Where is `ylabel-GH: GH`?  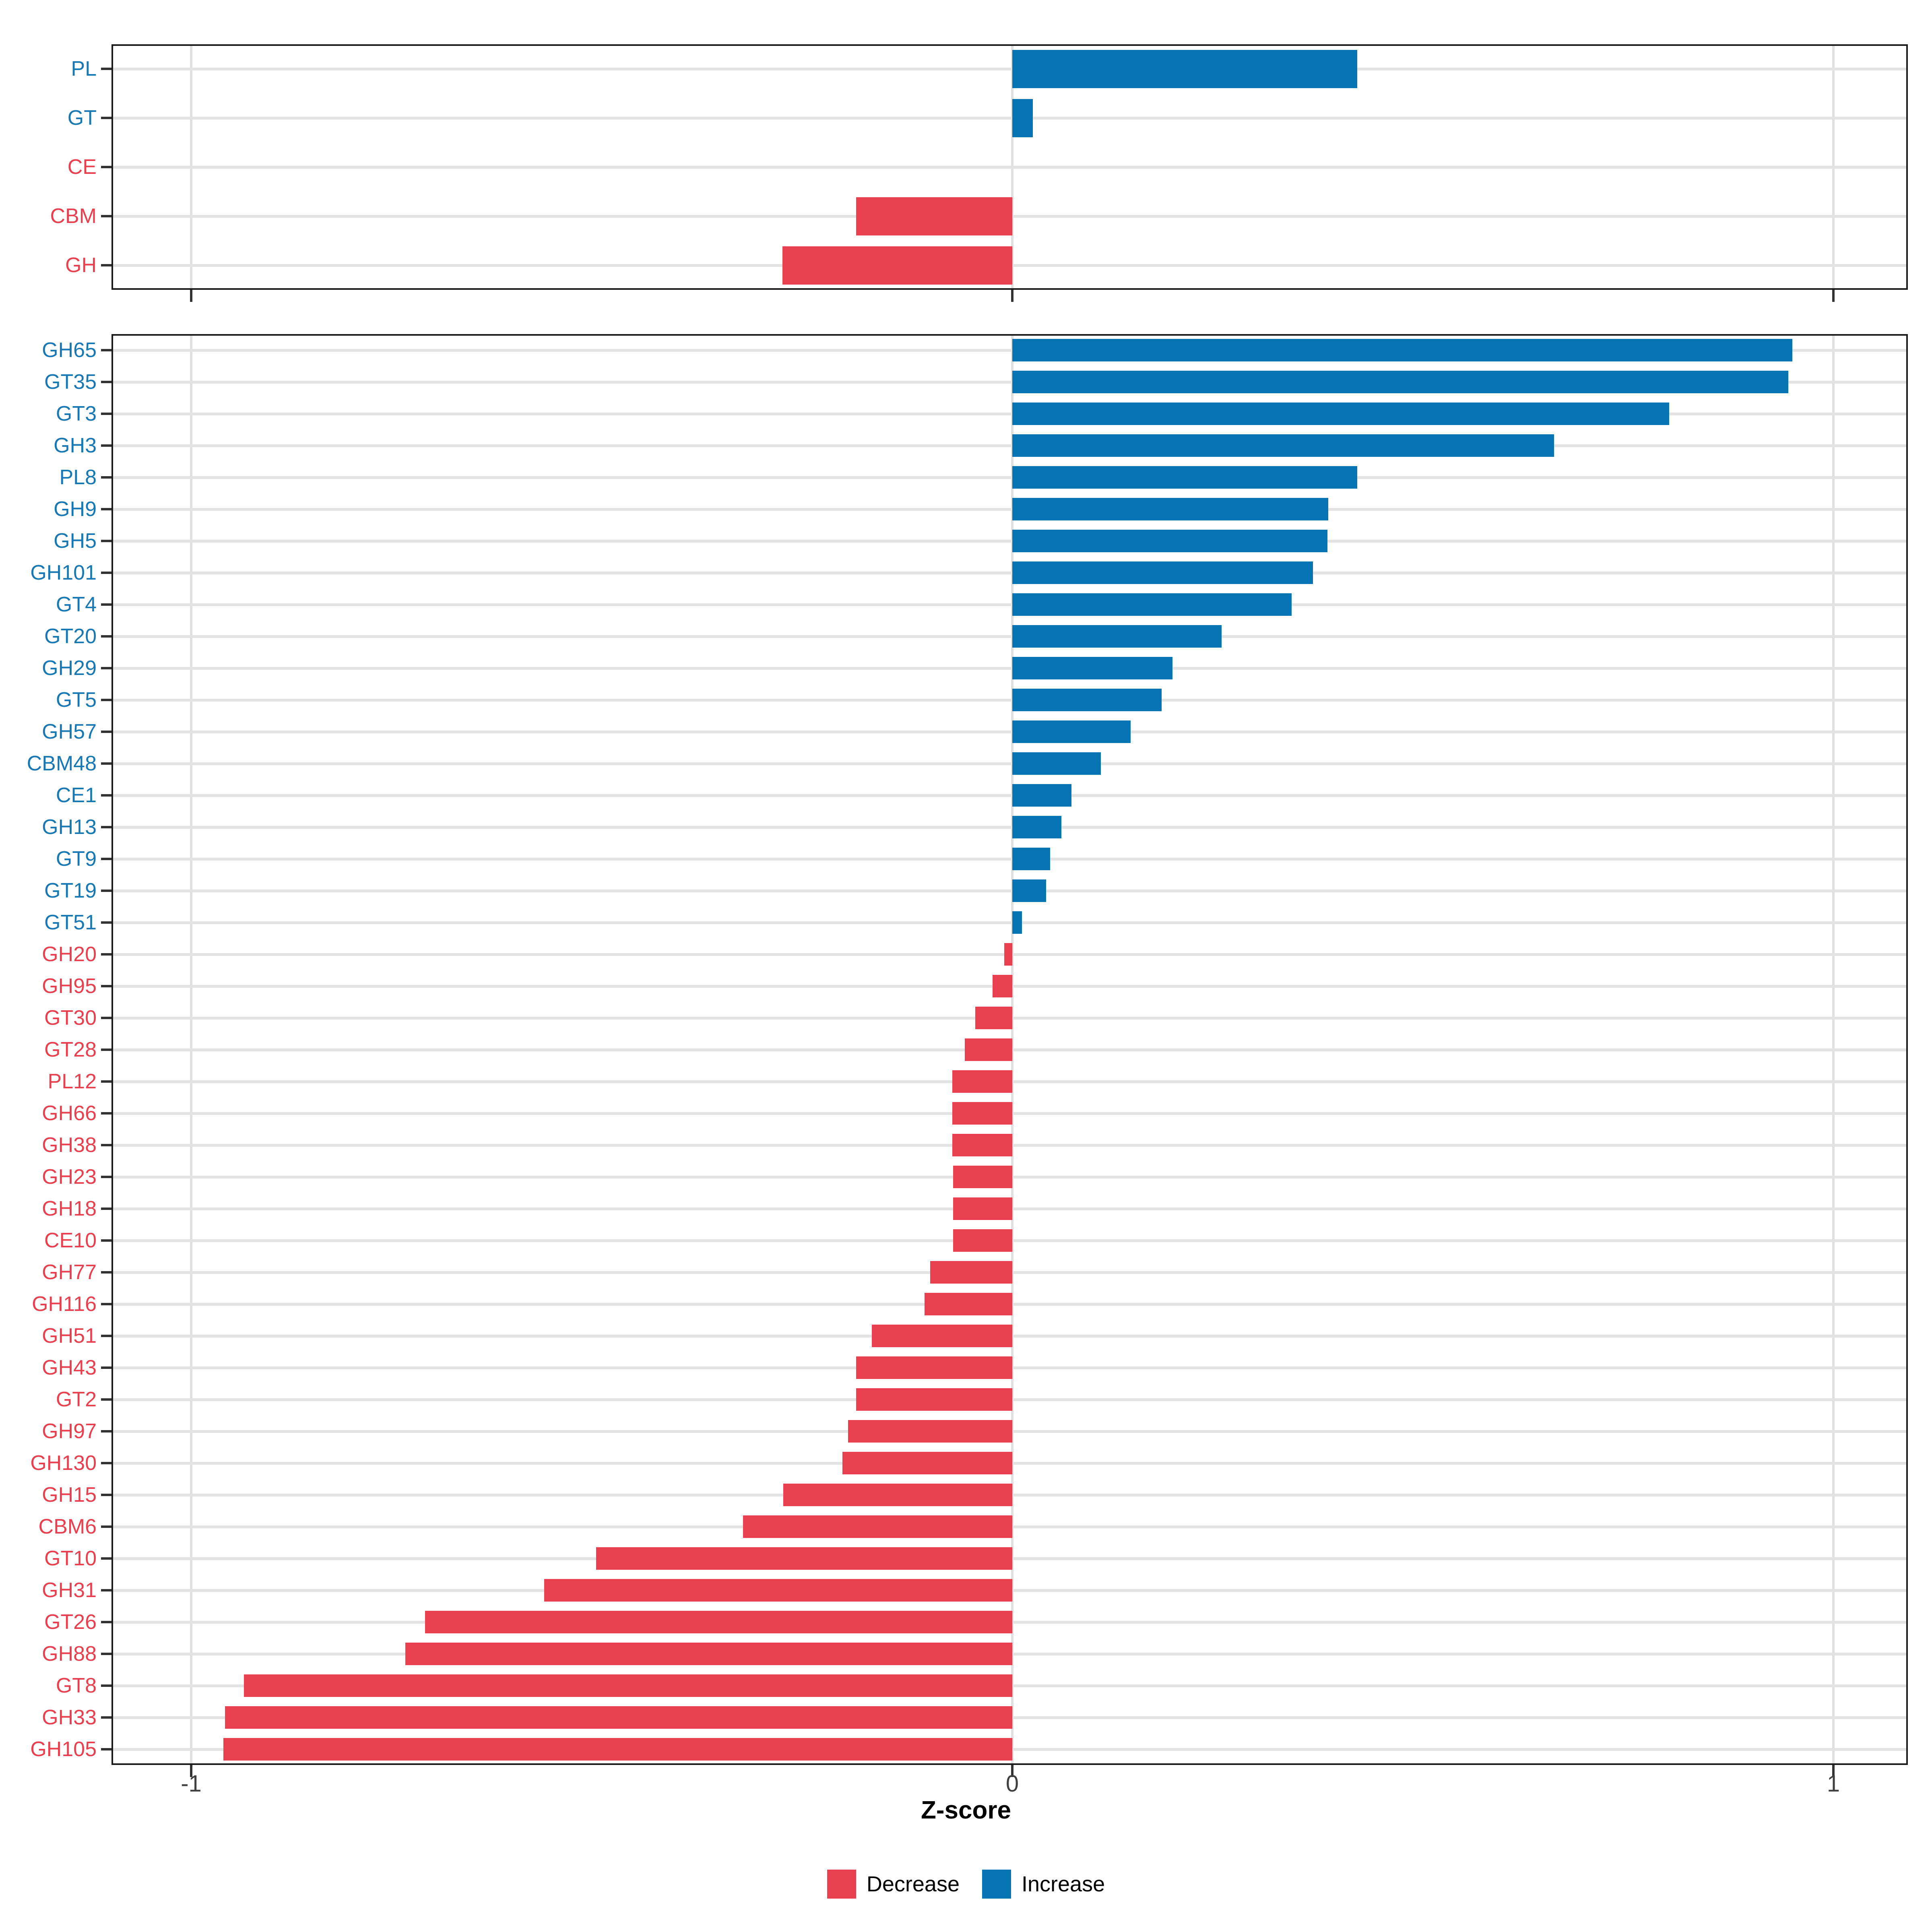 ylabel-GH: GH is located at coordinates (81, 265).